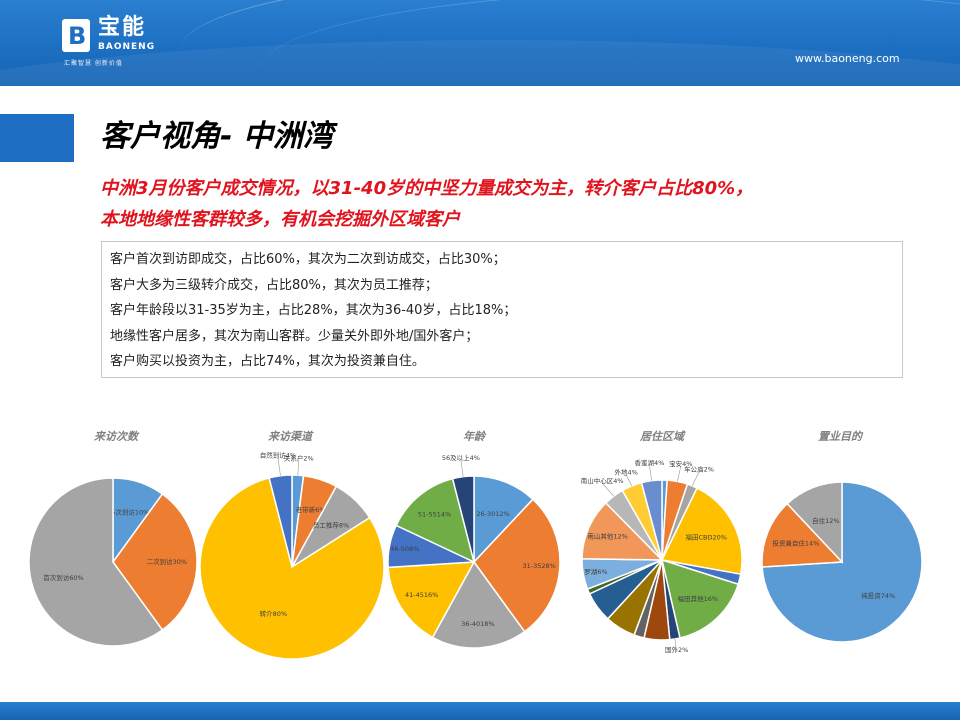 The width and height of the screenshot is (960, 720). What do you see at coordinates (122, 27) in the screenshot?
I see `logo-name: 宝能` at bounding box center [122, 27].